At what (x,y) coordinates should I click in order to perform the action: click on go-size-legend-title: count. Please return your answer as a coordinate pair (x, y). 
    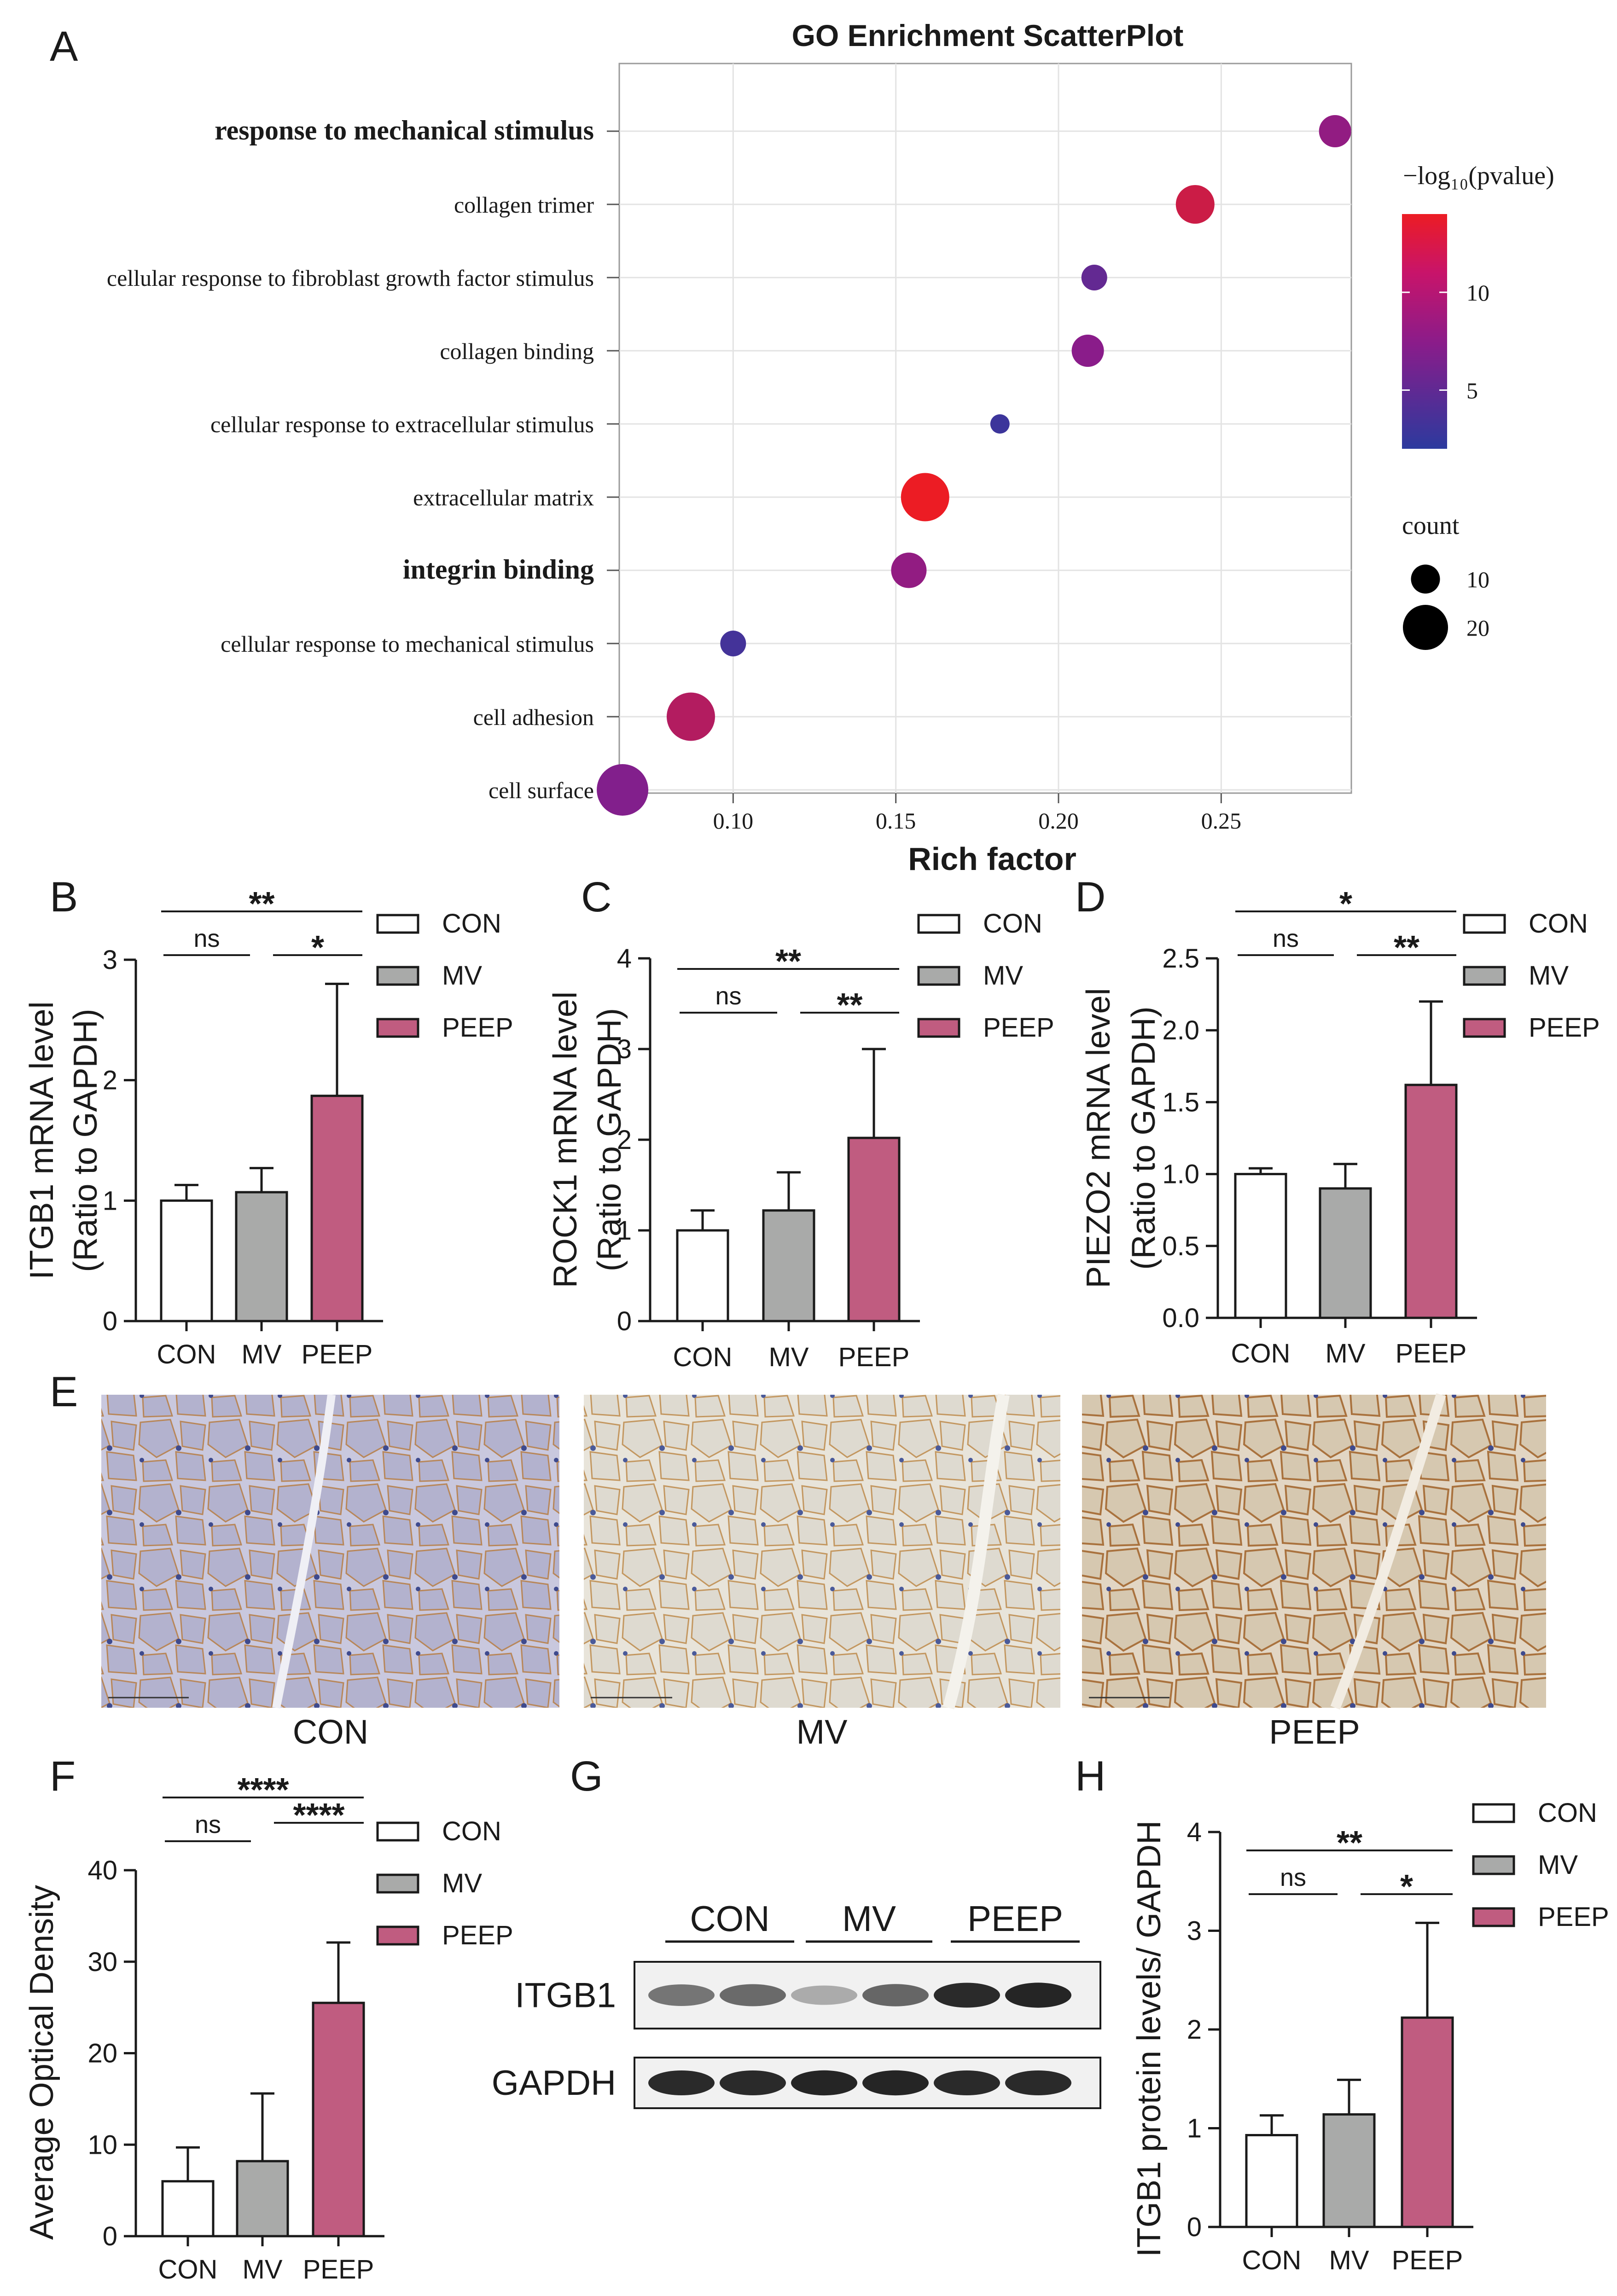
    Looking at the image, I should click on (1431, 525).